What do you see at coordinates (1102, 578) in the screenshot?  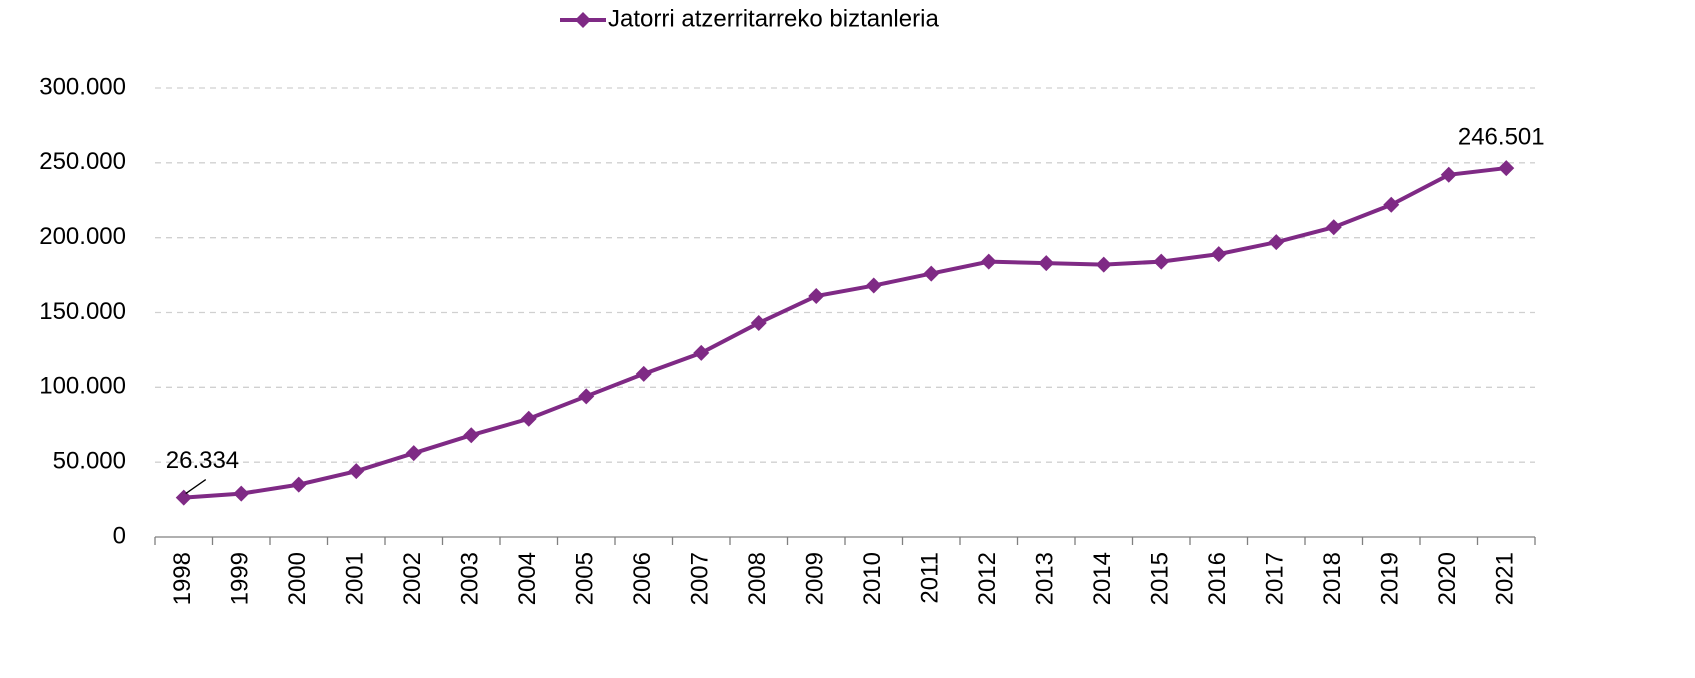 I see `x-tick-label: 2014` at bounding box center [1102, 578].